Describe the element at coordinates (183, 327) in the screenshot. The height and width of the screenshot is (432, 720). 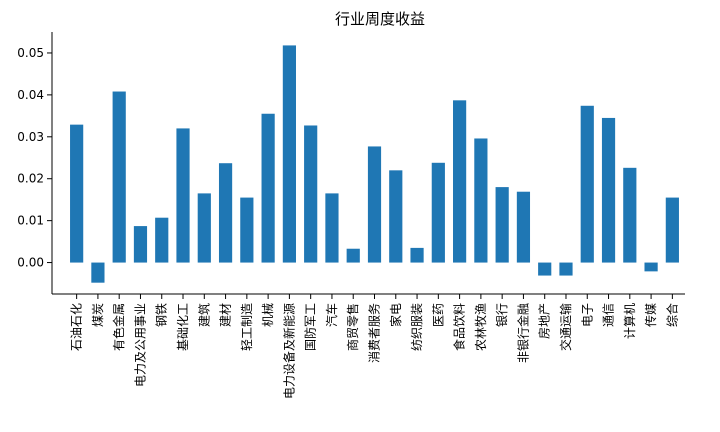
I see `x-tick-label: 基础化工` at that location.